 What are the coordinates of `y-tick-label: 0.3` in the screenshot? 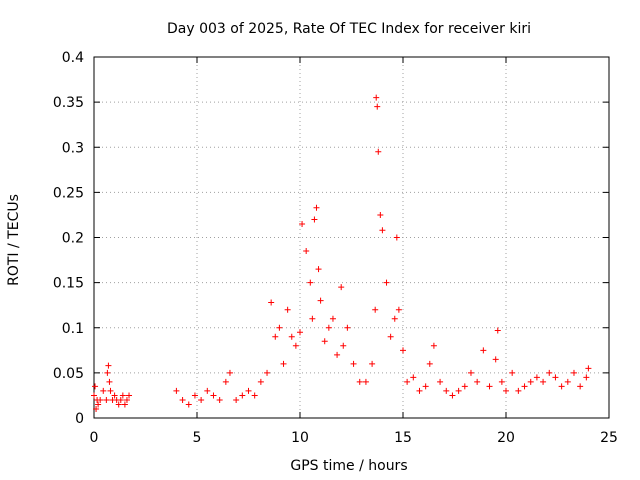 It's located at (73, 148).